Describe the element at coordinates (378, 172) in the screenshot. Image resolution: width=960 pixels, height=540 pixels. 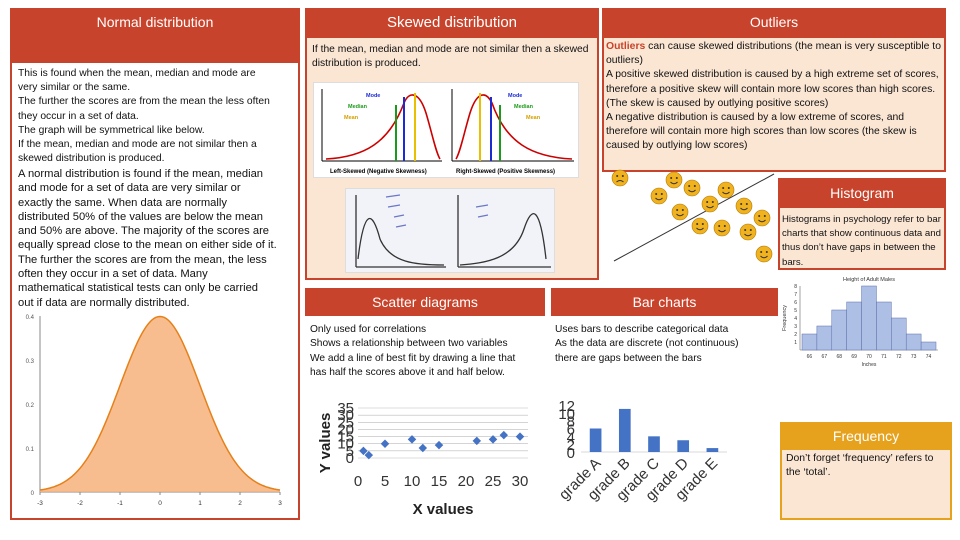
I see `skew-caption: Left-Skewed (Negative Skewness)` at that location.